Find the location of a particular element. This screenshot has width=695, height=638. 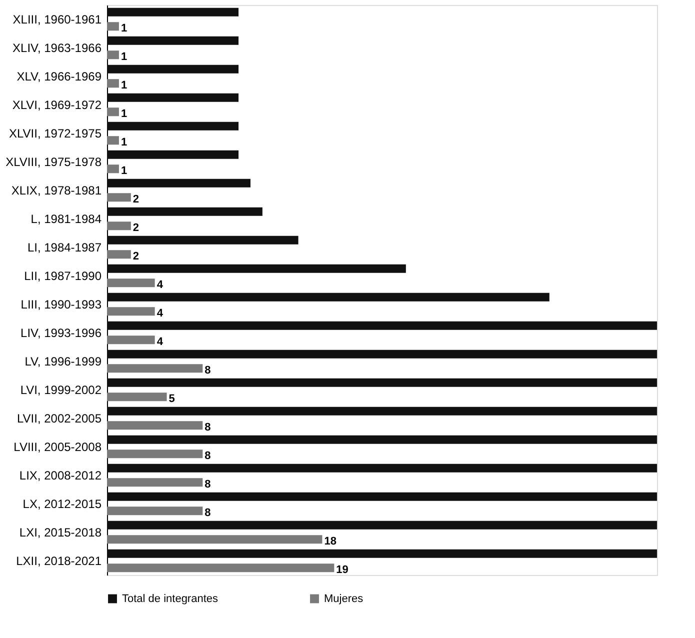

y-tick-label: L, 1981-1984 is located at coordinates (66, 219).